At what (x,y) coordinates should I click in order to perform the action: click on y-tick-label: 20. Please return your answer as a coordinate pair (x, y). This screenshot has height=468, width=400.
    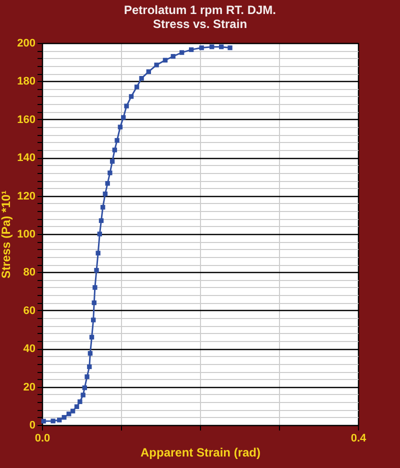
    Looking at the image, I should click on (29, 387).